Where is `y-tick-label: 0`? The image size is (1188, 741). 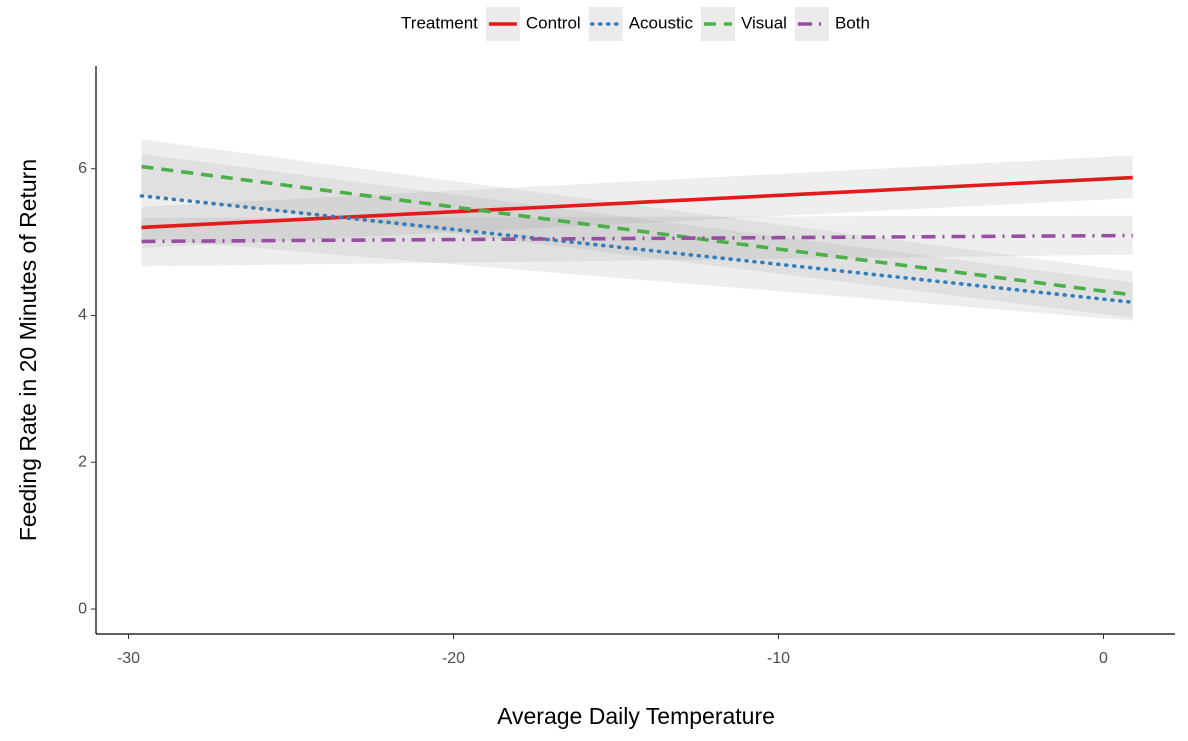
y-tick-label: 0 is located at coordinates (82, 608).